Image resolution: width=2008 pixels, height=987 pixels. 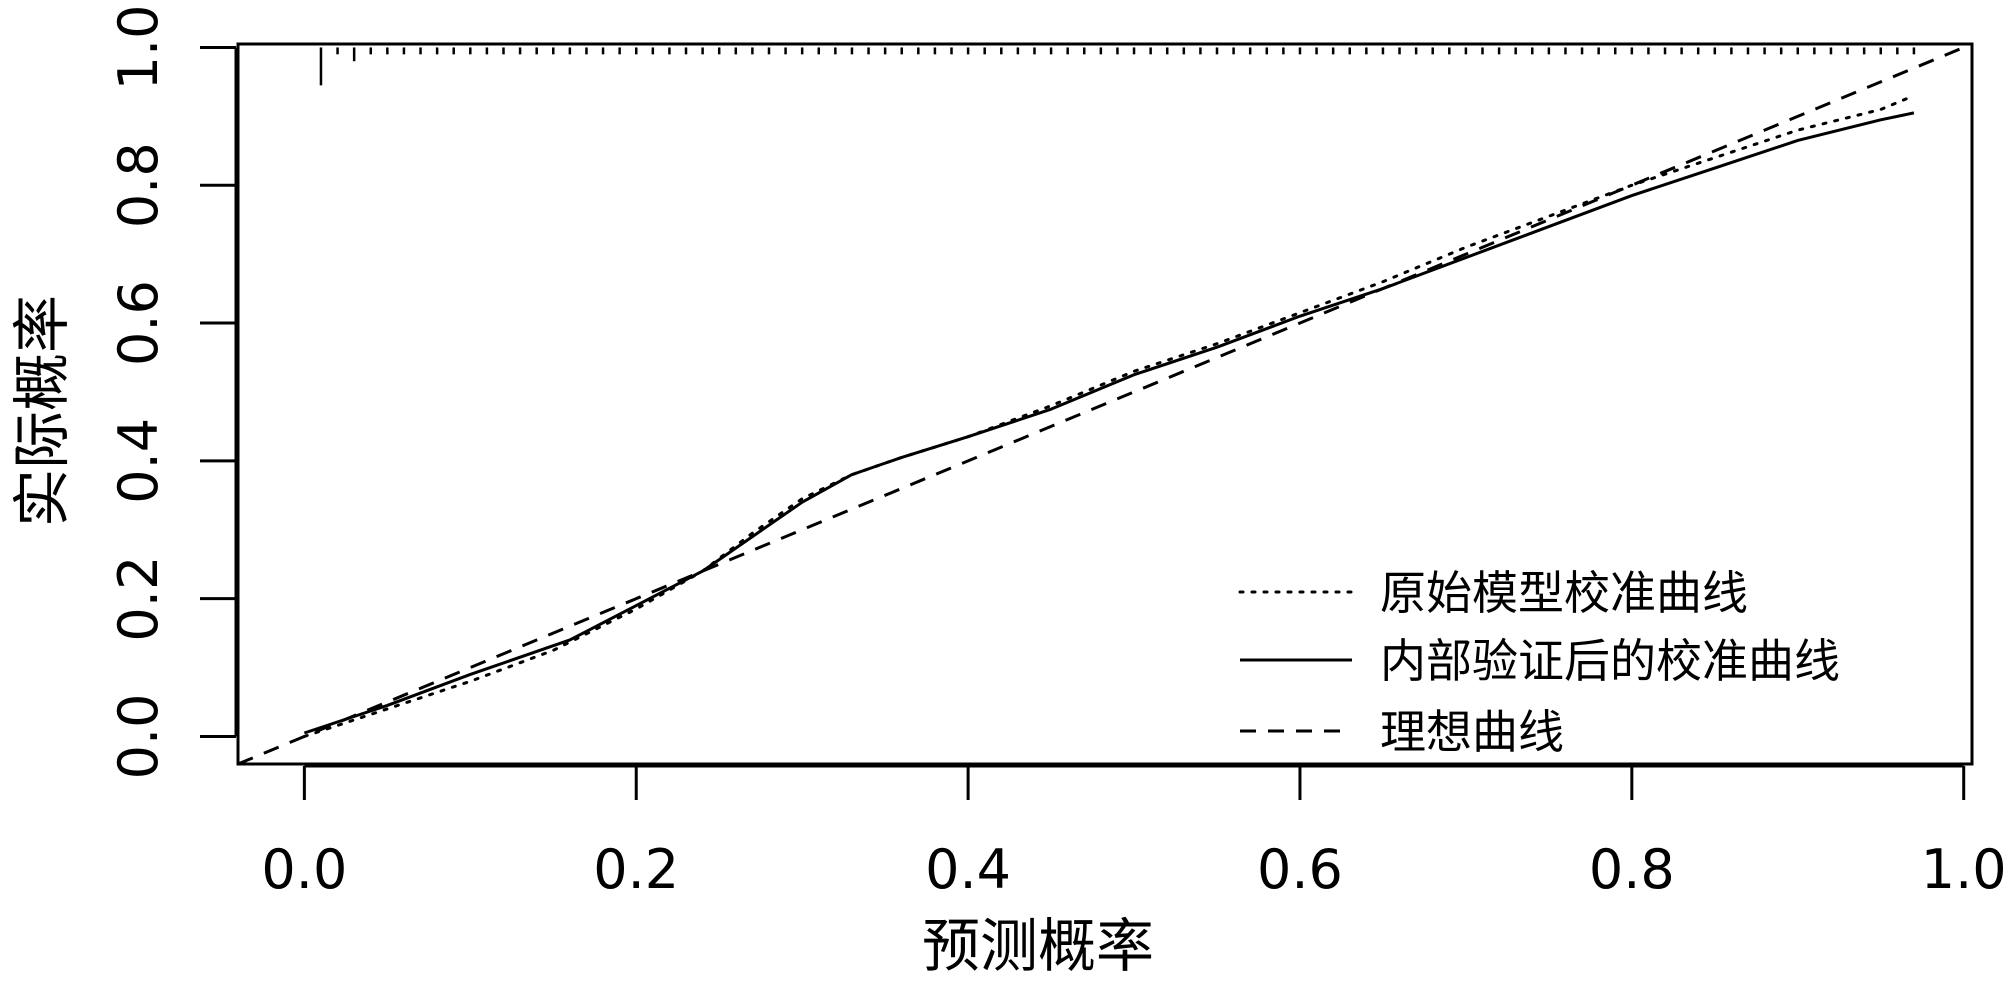 I want to click on legend-label-1: 原始模型校准曲线, so click(x=1564, y=593).